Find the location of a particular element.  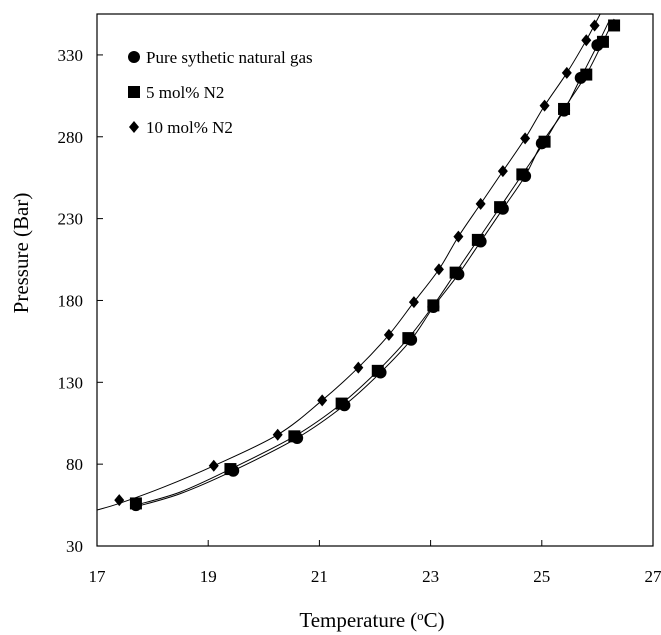

x-tick-label: 27 is located at coordinates (653, 576).